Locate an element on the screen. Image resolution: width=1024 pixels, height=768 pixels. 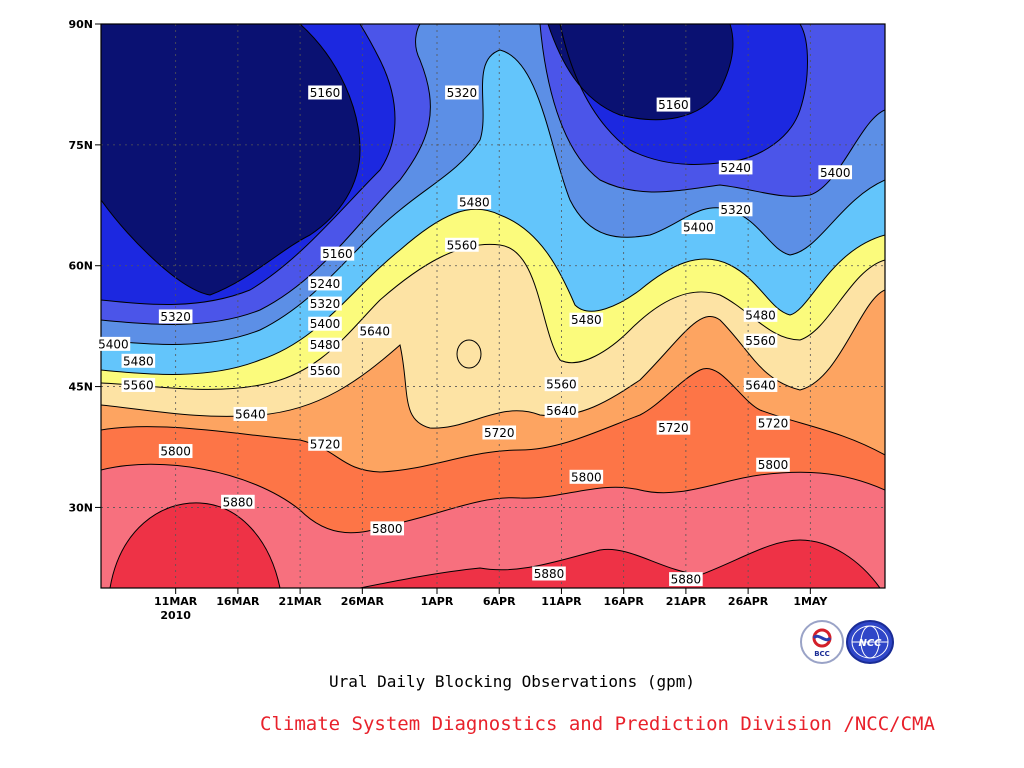
x-tick-label: 11APR is located at coordinates (561, 601).